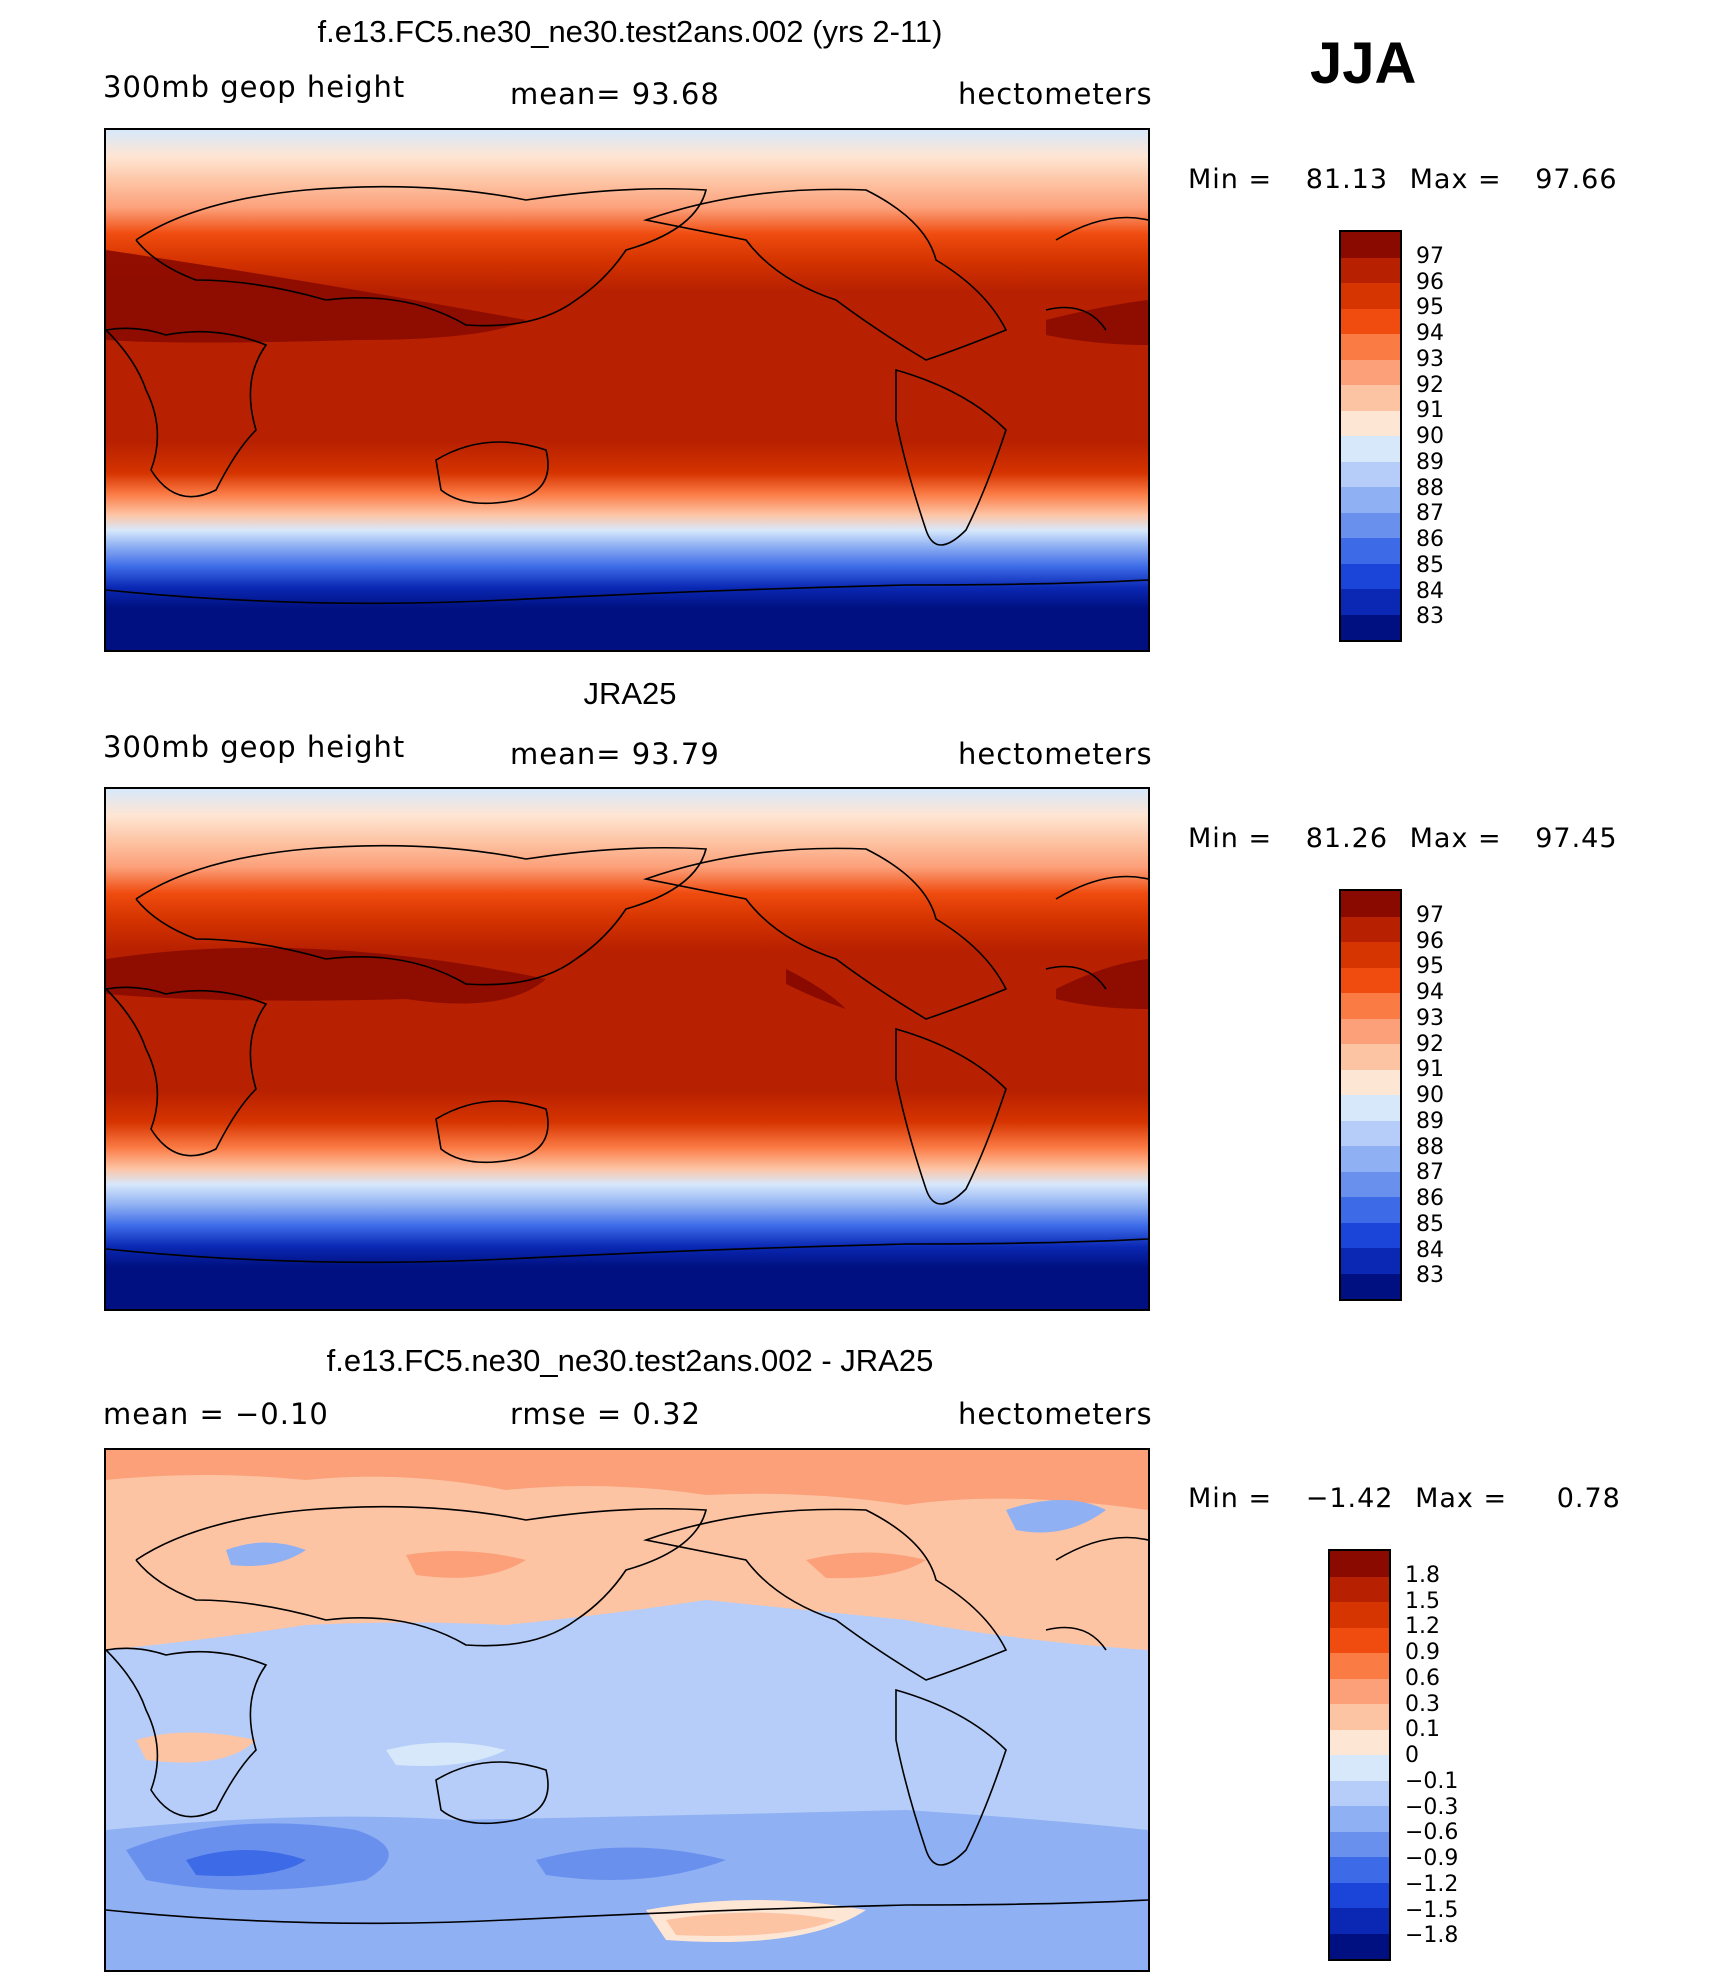  Describe the element at coordinates (1432, 1936) in the screenshot. I see `colorbar-tick-label: −1.8` at that location.